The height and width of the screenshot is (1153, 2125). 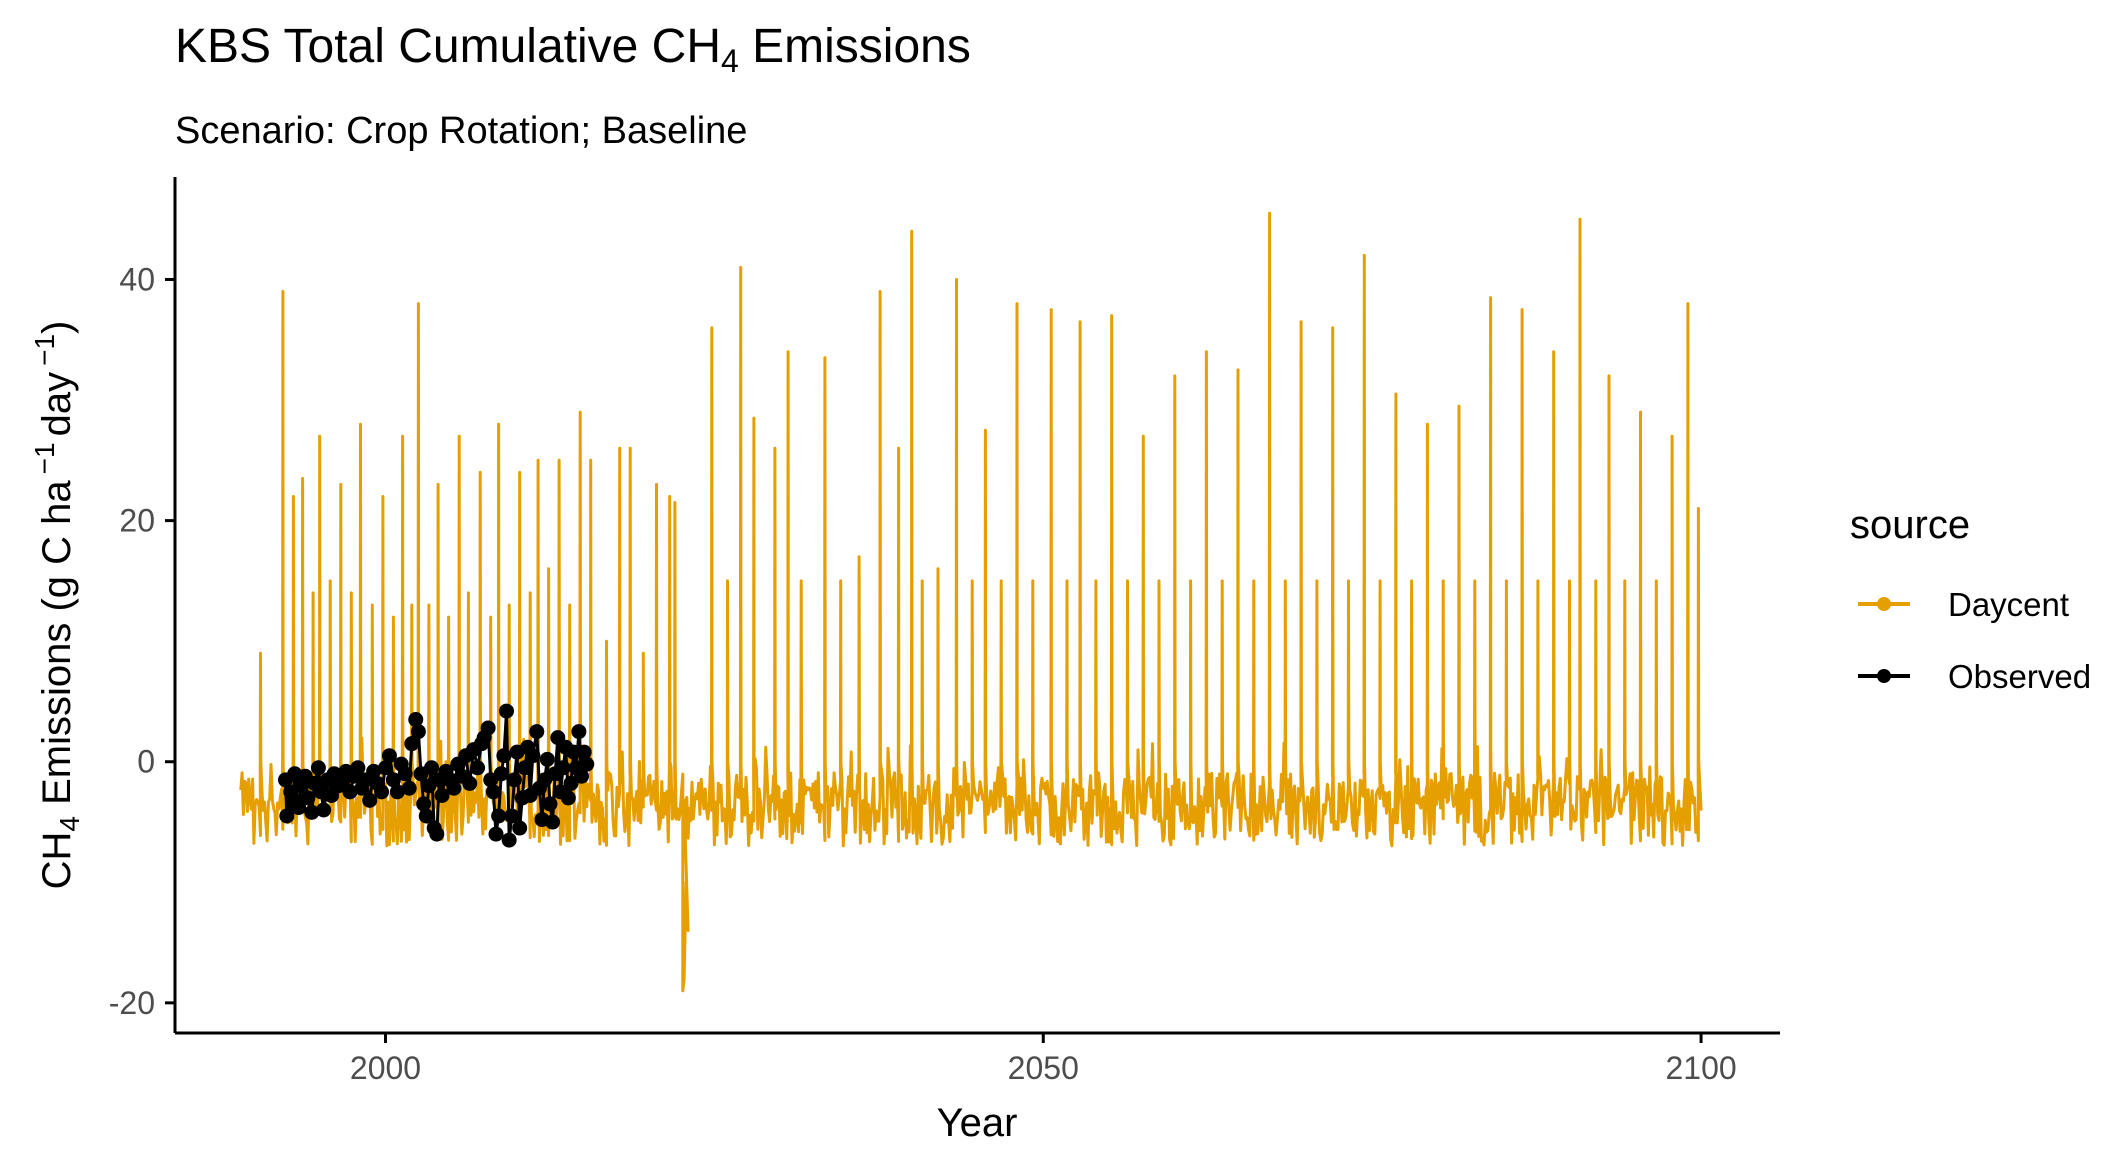 What do you see at coordinates (146, 762) in the screenshot?
I see `y-tick-label: 0` at bounding box center [146, 762].